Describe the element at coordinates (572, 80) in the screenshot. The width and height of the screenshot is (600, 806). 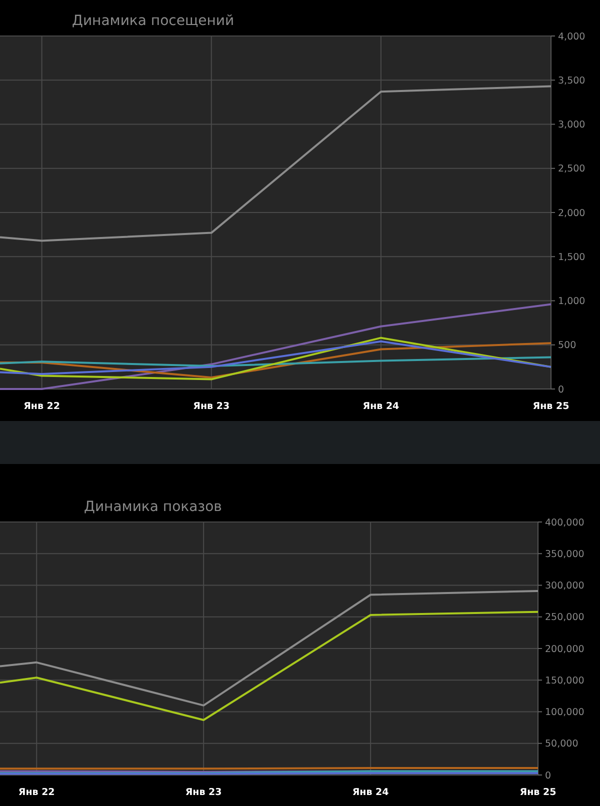
I see `y-tick-label: 3,500` at that location.